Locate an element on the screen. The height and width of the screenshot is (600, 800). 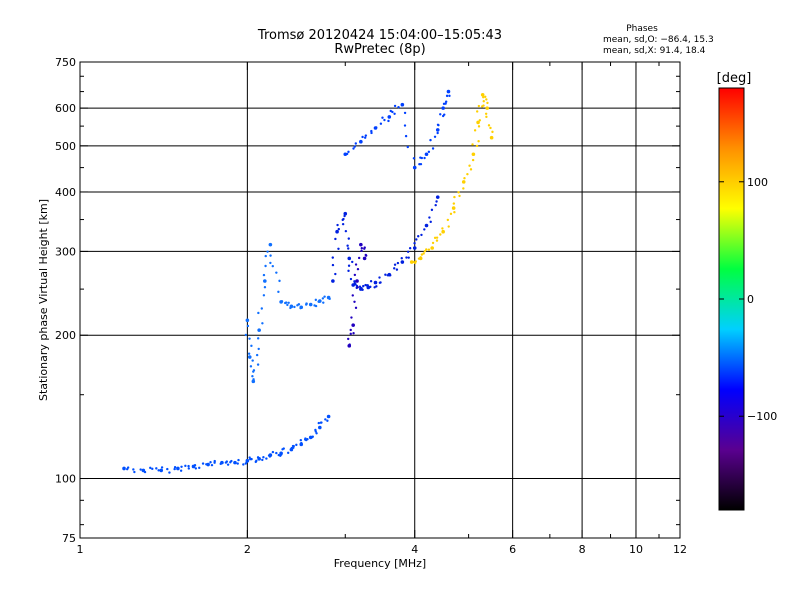
chart-subtitle: RwPretec (8p) is located at coordinates (379, 49).